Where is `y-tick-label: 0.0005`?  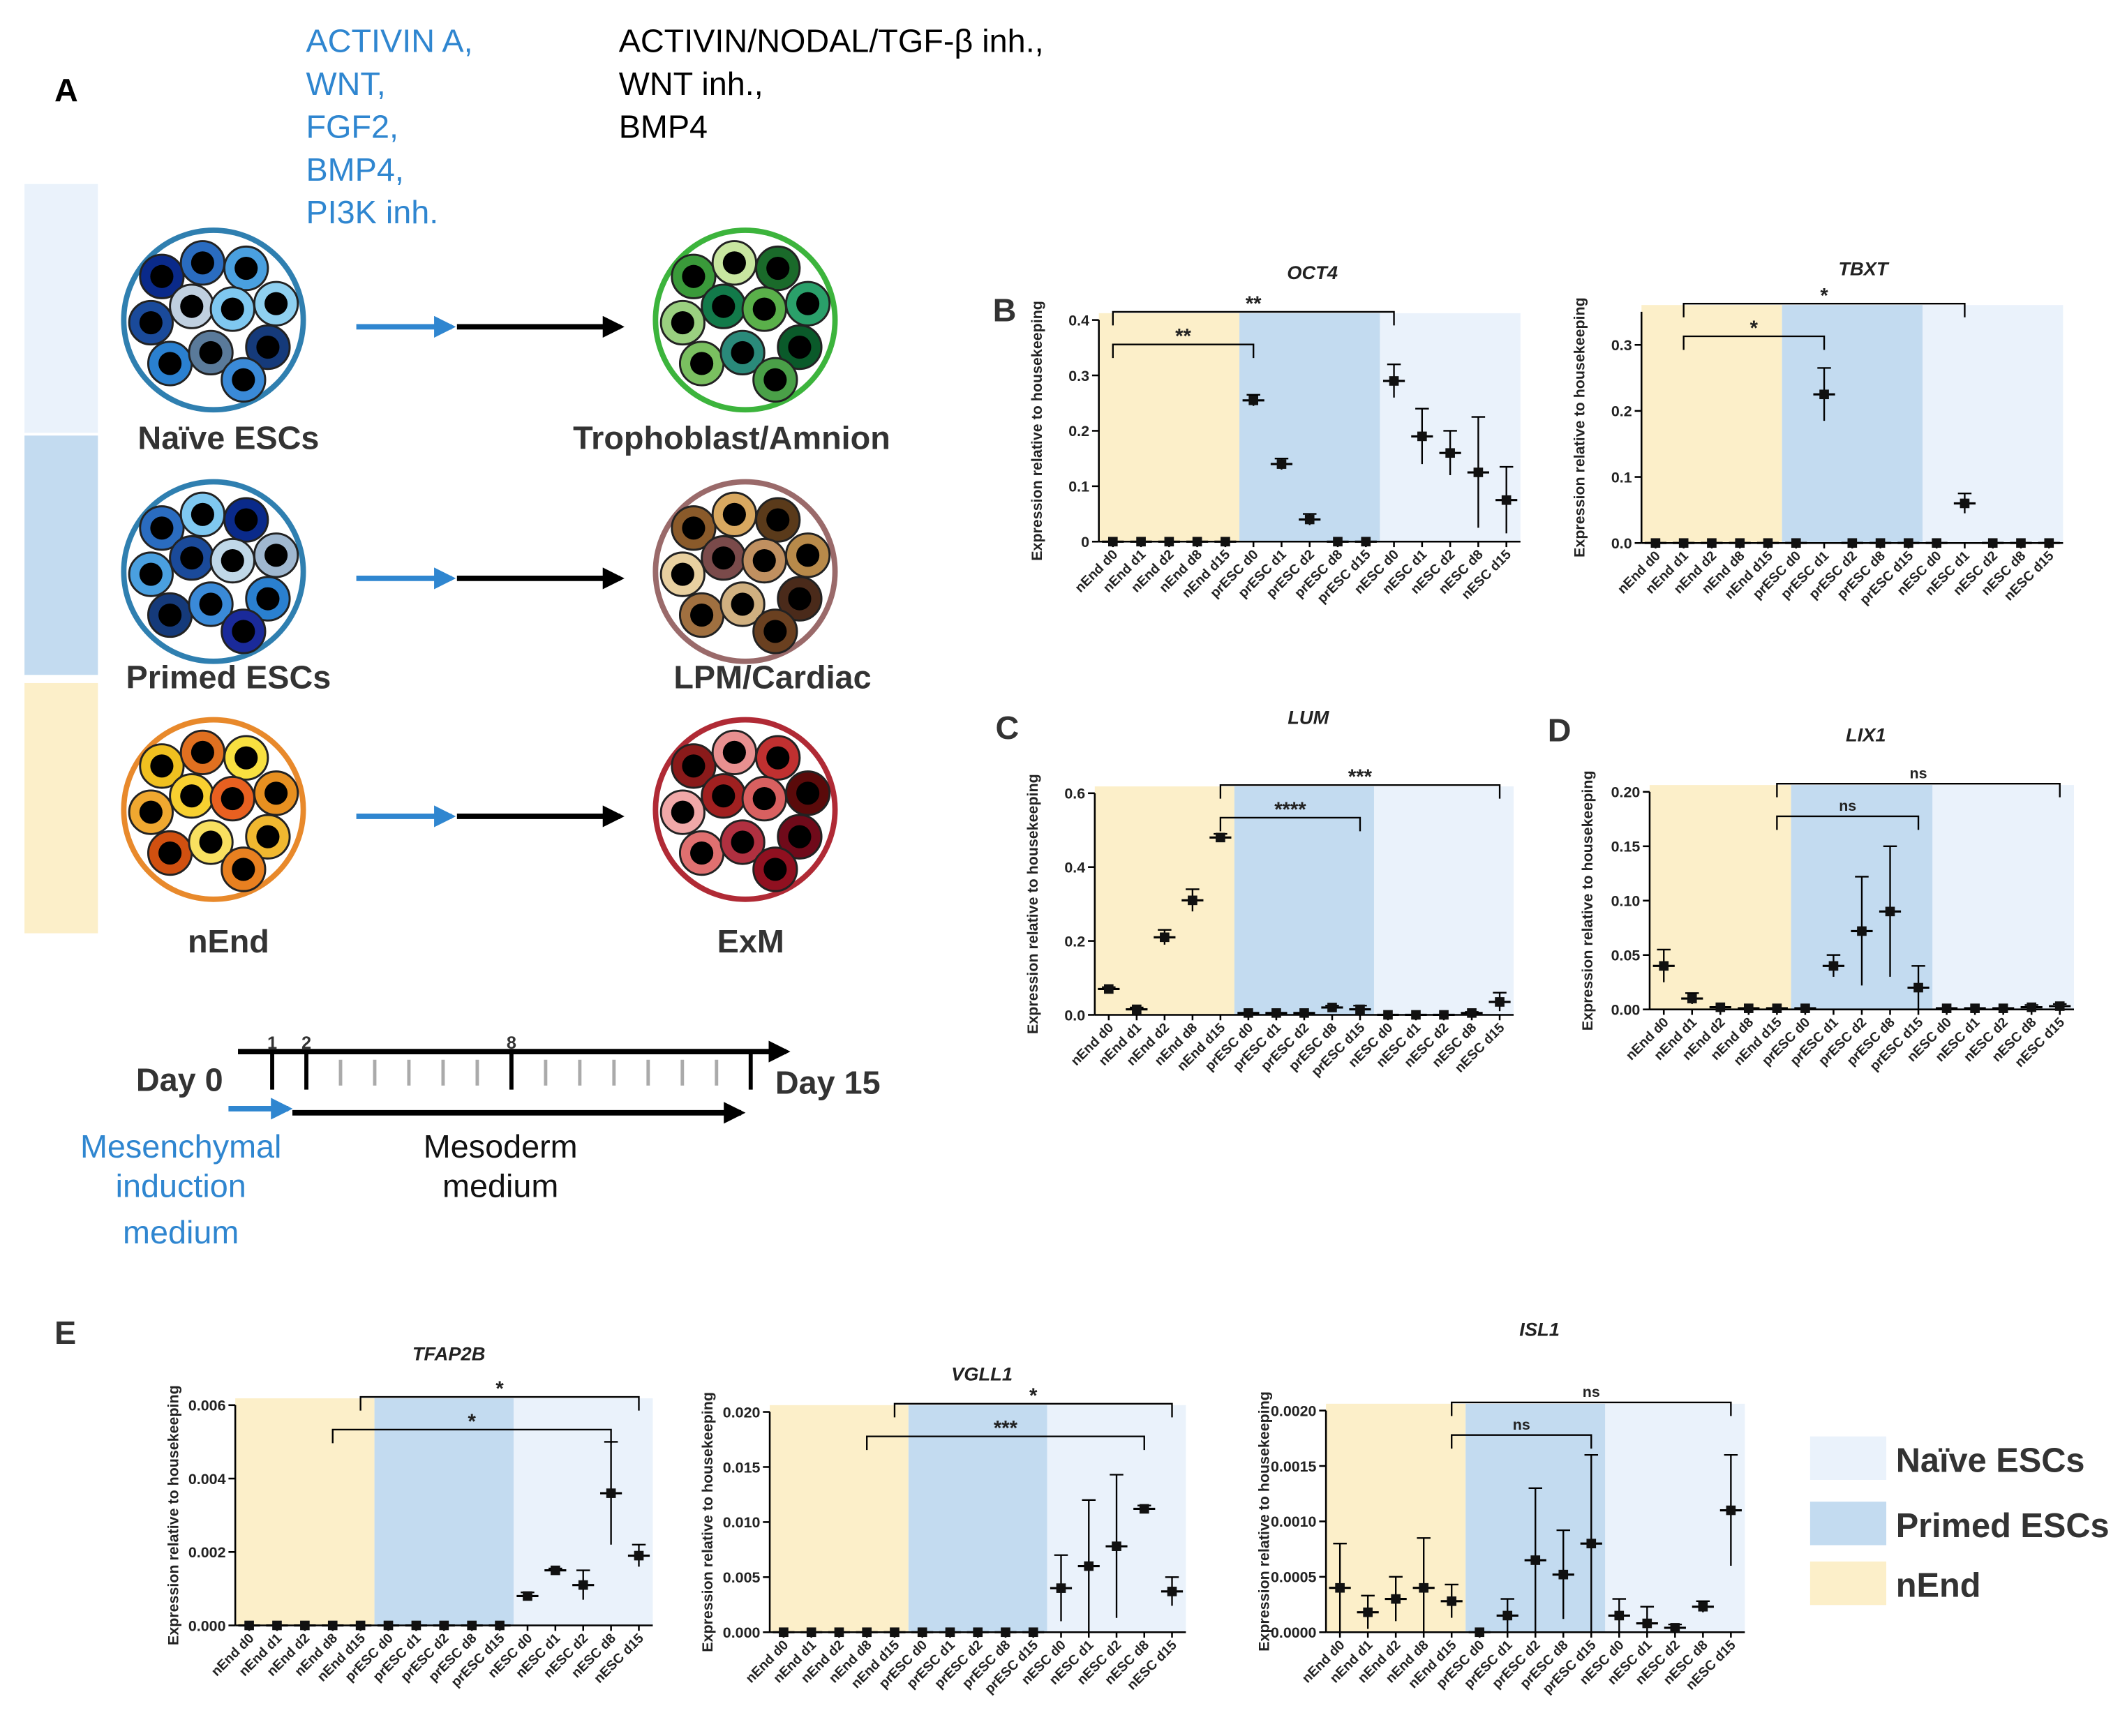
y-tick-label: 0.0005 is located at coordinates (1294, 1577).